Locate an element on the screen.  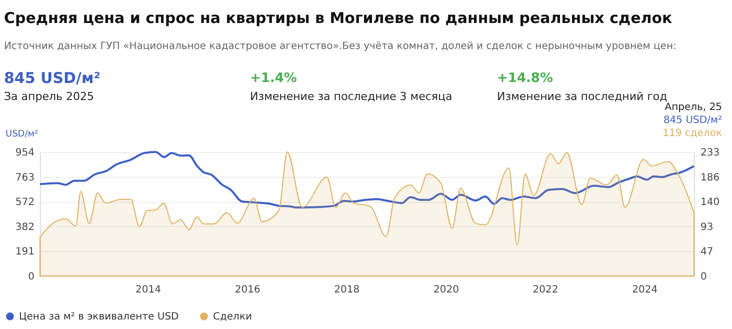
x-tick-label: 2014 is located at coordinates (148, 290).